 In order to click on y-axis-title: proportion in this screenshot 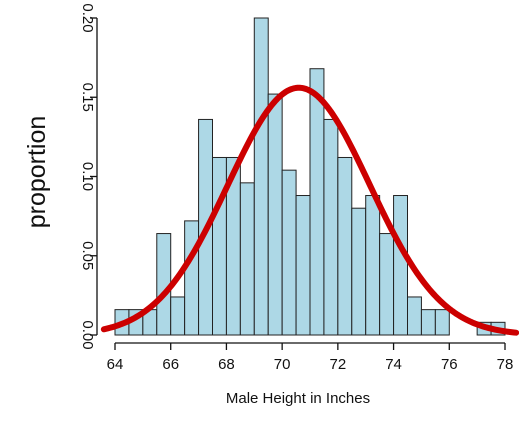, I will do `click(37, 172)`.